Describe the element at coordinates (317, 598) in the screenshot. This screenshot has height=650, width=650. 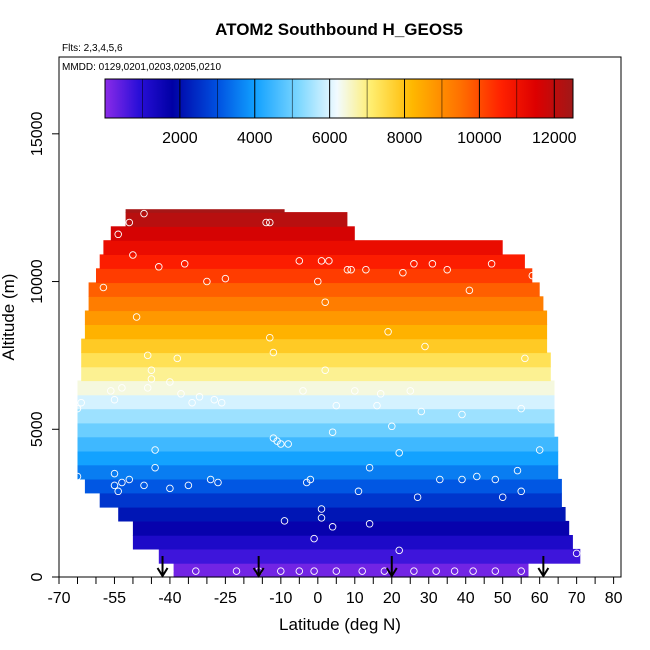
I see `x-tick-label: 0` at that location.